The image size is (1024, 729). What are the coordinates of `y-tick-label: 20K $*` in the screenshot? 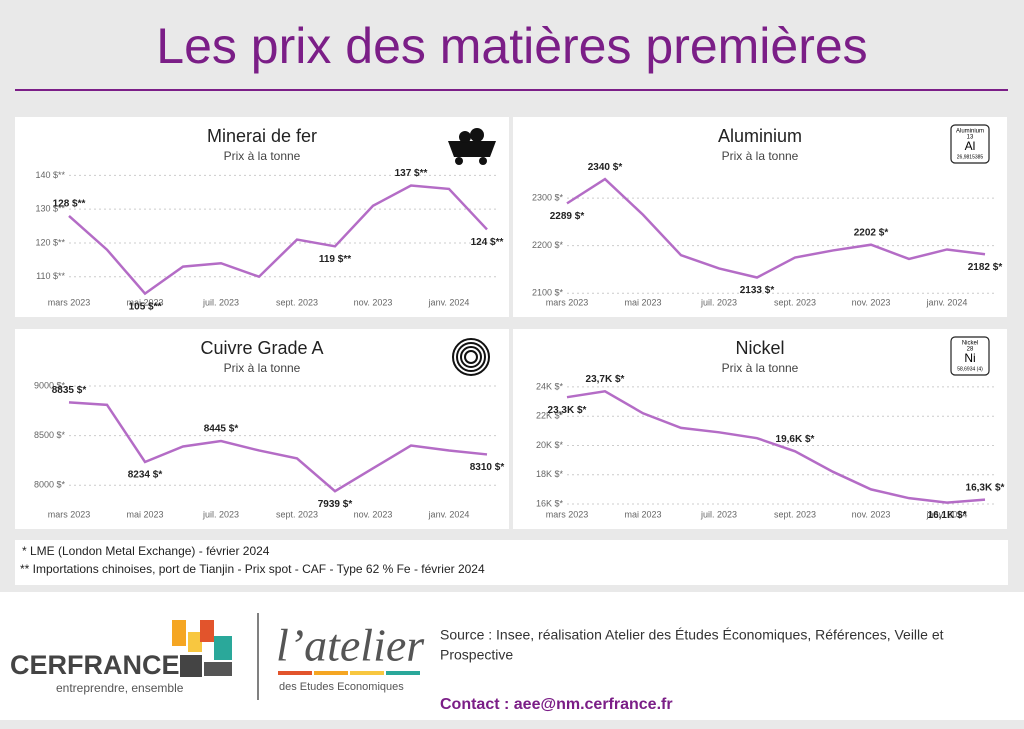 It's located at (550, 445).